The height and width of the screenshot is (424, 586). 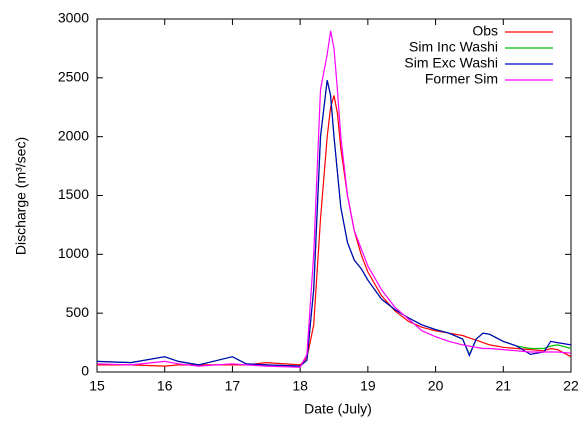 I want to click on y-tick-label: 2000, so click(x=73, y=135).